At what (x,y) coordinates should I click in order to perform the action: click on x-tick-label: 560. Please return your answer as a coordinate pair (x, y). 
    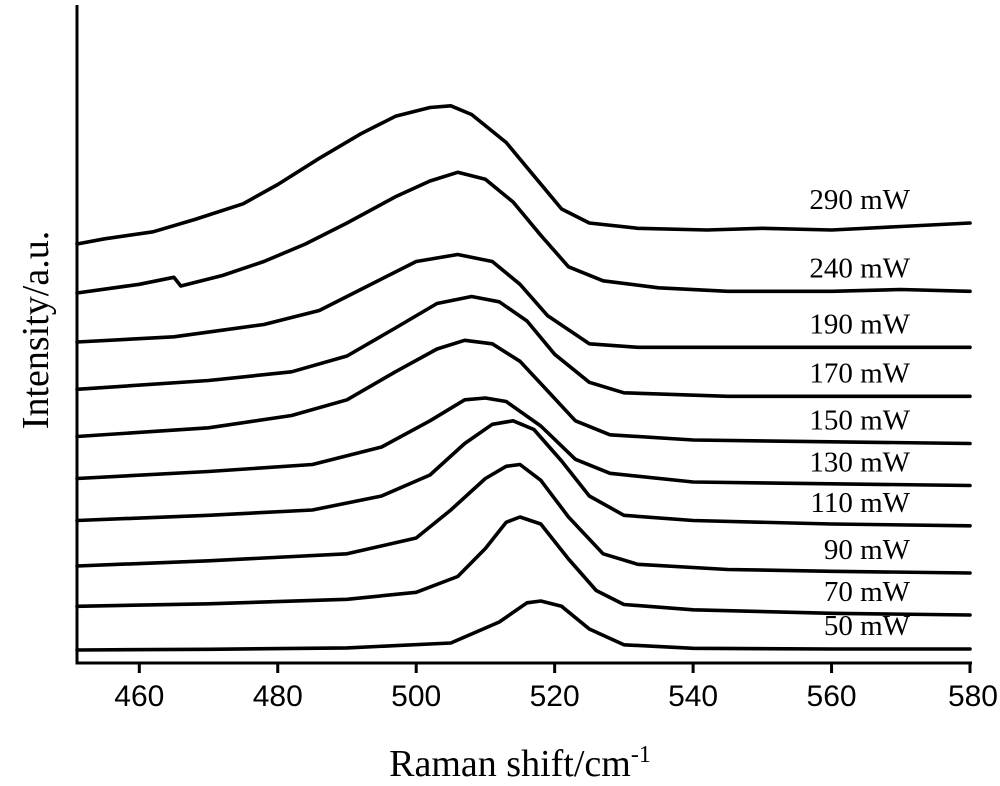
    Looking at the image, I should click on (832, 696).